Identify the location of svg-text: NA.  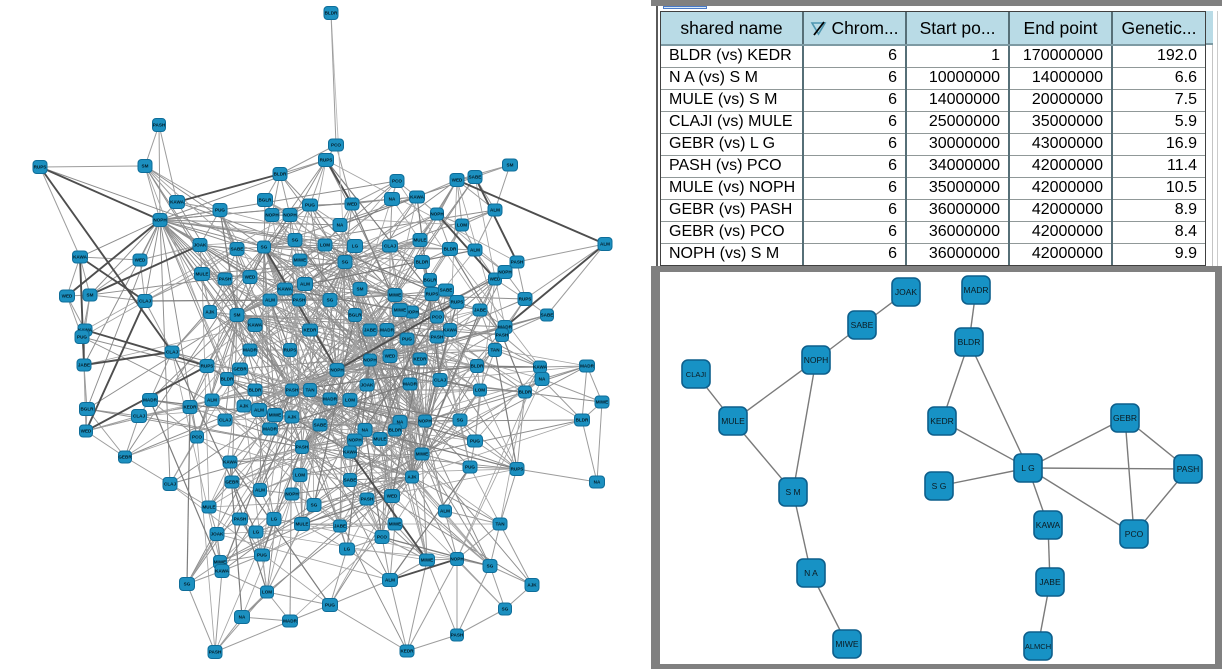
(597, 482).